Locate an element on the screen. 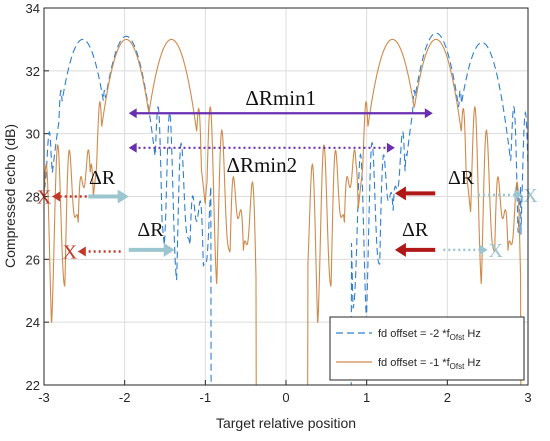 The height and width of the screenshot is (441, 550). y-axis-label: Compressed echo (dB) is located at coordinates (10, 196).